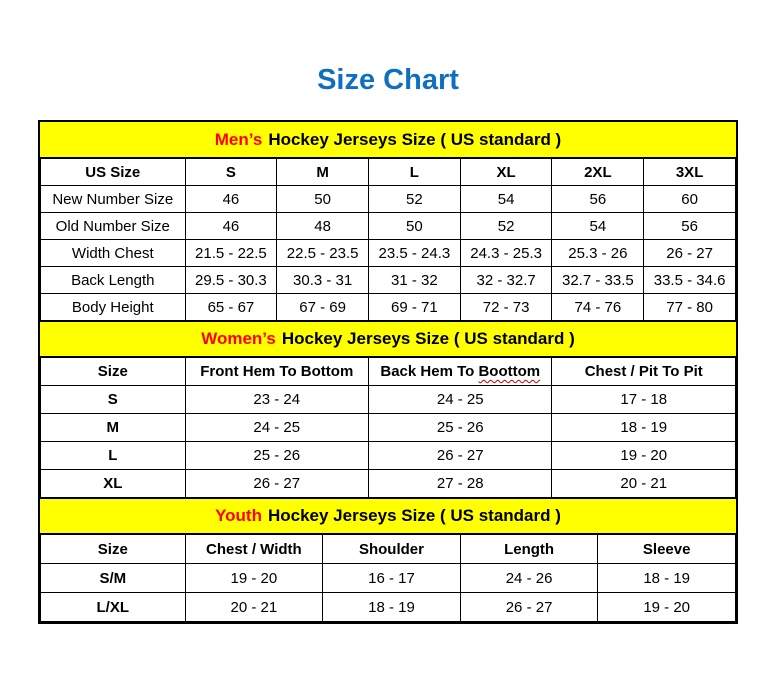  I want to click on size-cell: 32 - 32.7, so click(506, 280).